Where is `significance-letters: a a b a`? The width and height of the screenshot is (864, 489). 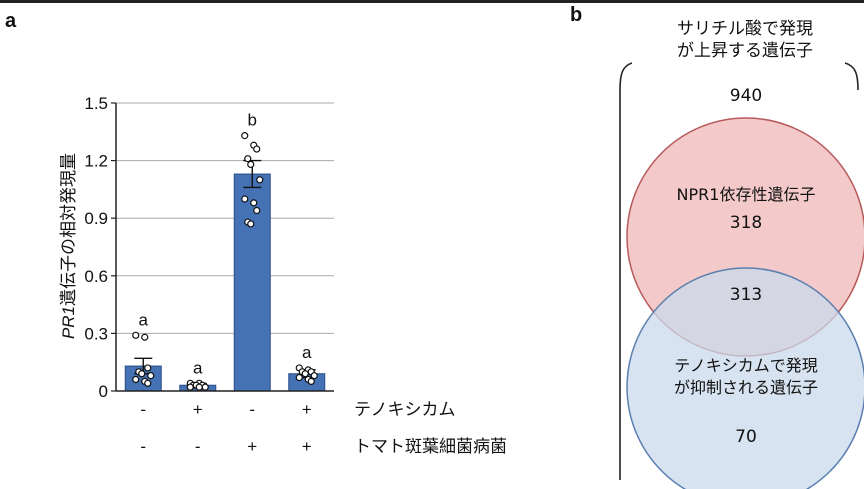
significance-letters: a a b a is located at coordinates (226, 244).